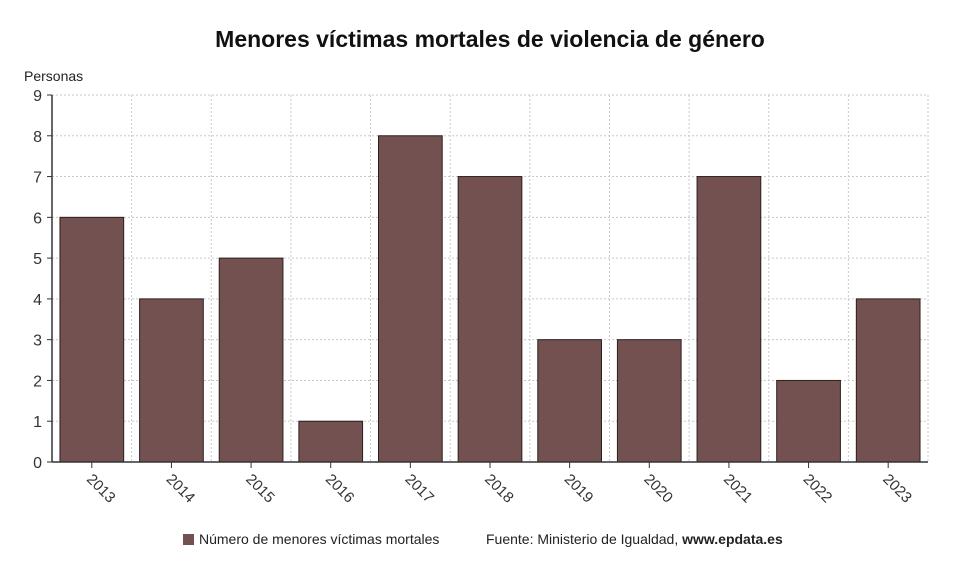 The width and height of the screenshot is (980, 580). What do you see at coordinates (37, 381) in the screenshot?
I see `y-tick-label: 2` at bounding box center [37, 381].